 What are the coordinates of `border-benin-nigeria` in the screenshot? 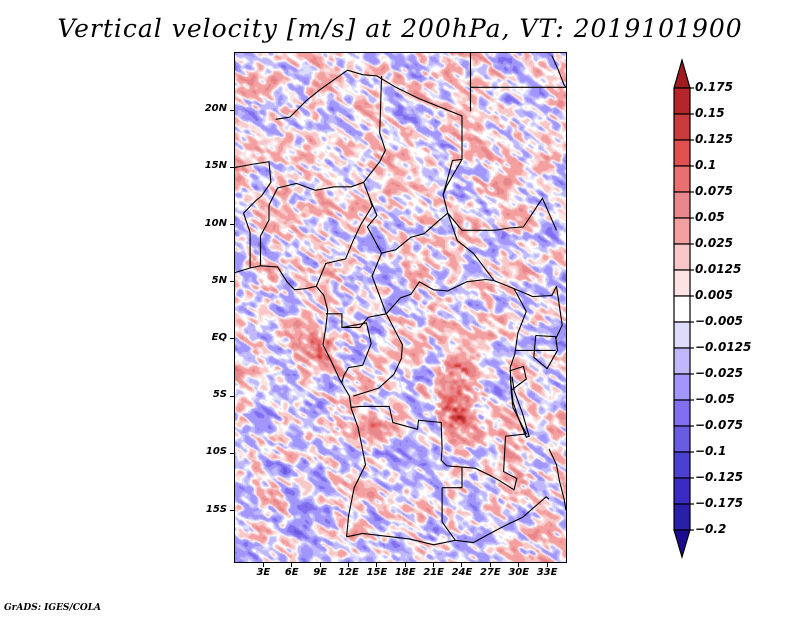 It's located at (264, 235).